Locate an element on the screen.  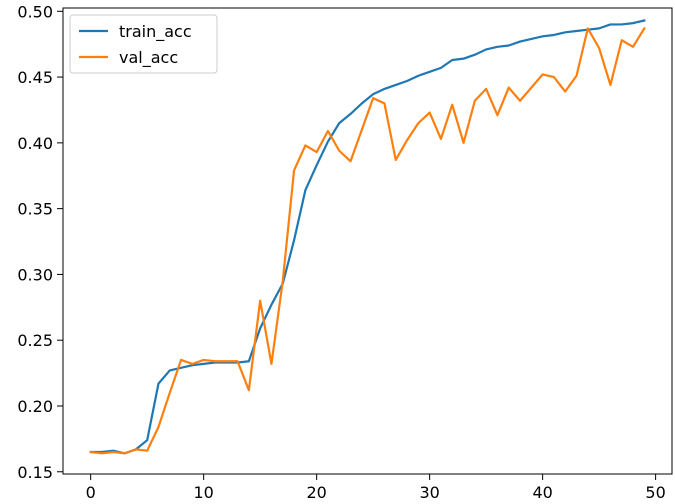
x-tick-label: 20 is located at coordinates (316, 492).